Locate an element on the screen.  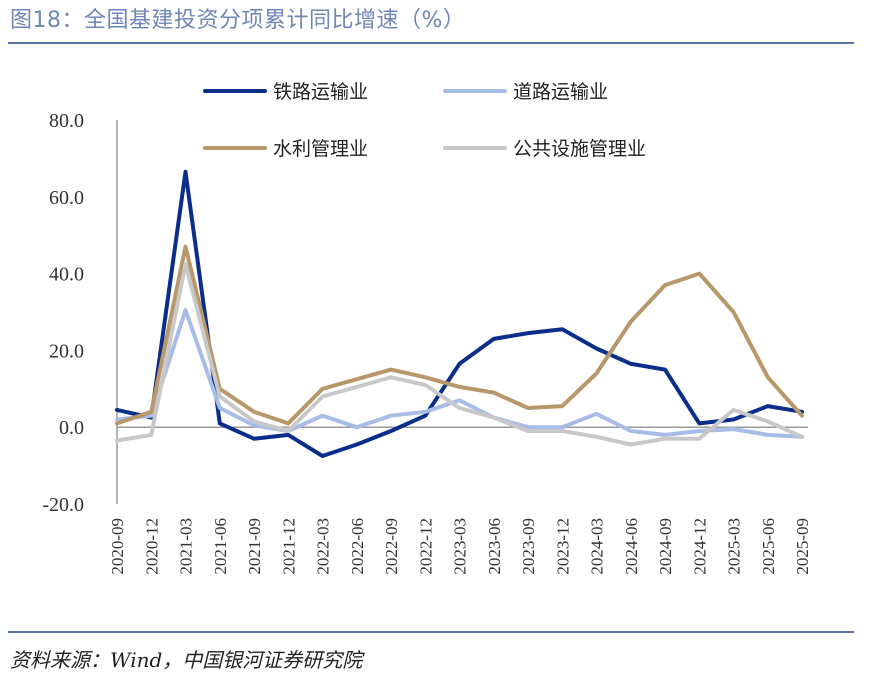
top-divider is located at coordinates (431, 43).